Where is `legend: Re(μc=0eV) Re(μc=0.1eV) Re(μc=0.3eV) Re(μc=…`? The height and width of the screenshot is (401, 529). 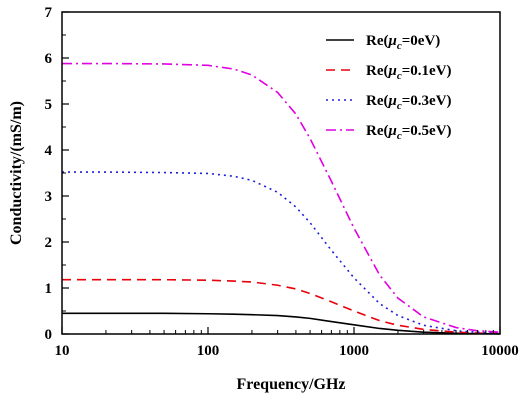
legend: Re(μc=0eV) Re(μc=0.1eV) Re(μc=0.3eV) Re(μc=… is located at coordinates (389, 87).